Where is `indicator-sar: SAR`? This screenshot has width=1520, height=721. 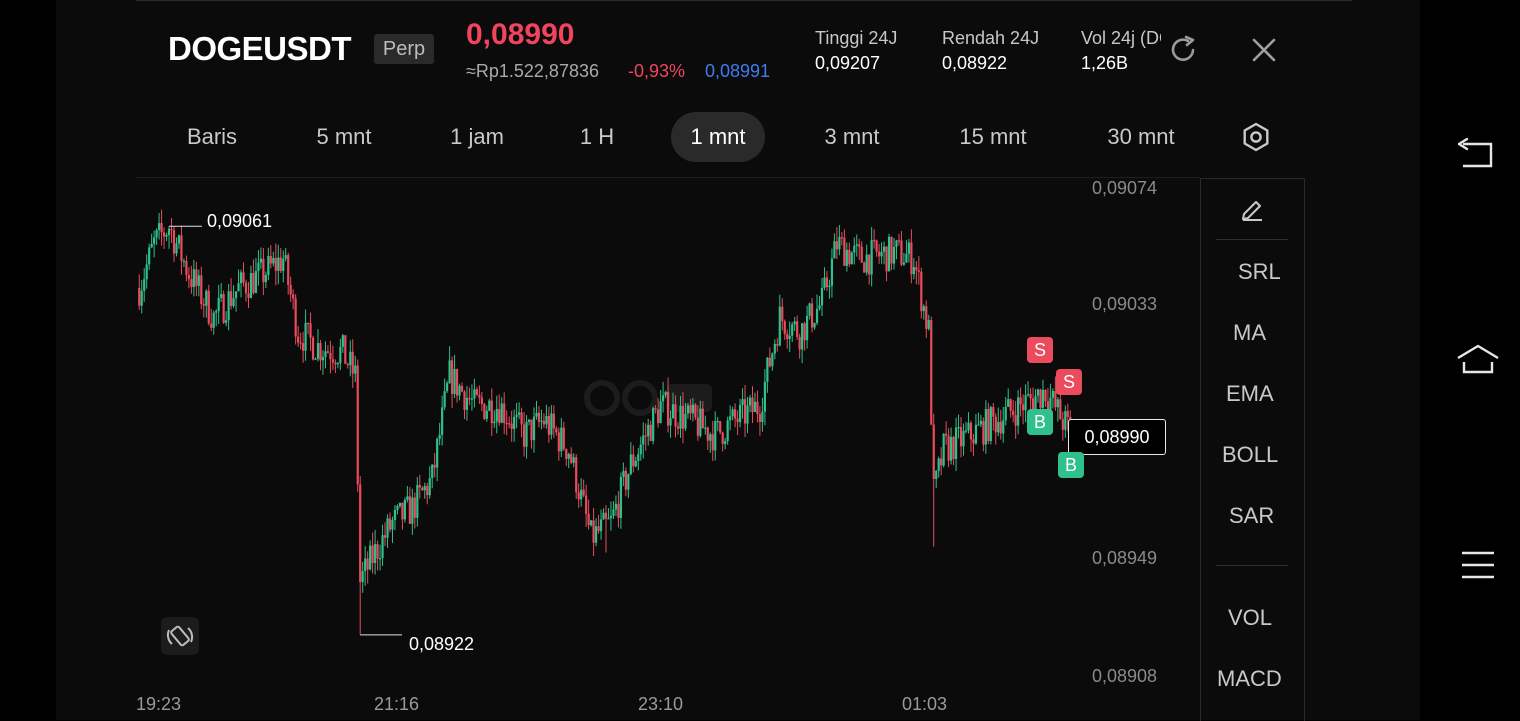 indicator-sar: SAR is located at coordinates (1252, 515).